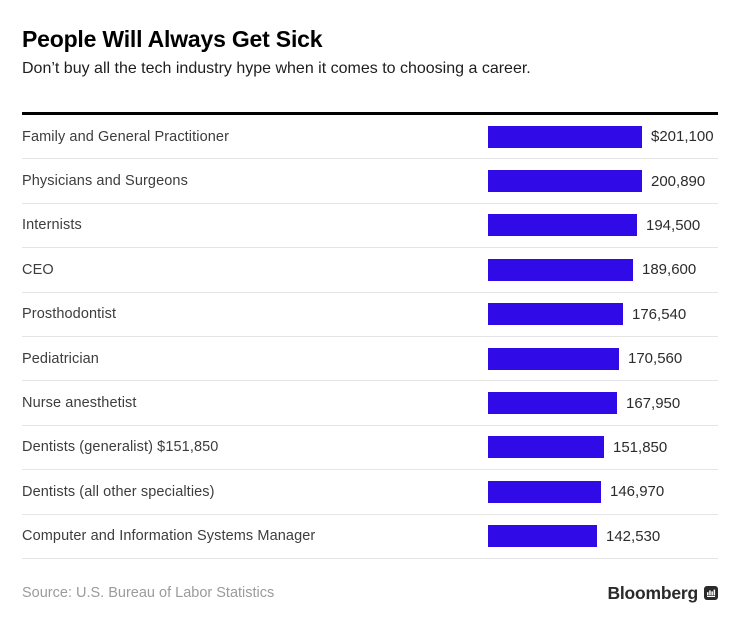 The height and width of the screenshot is (628, 740). Describe the element at coordinates (105, 181) in the screenshot. I see `category-label: Physicians and Surgeons` at that location.